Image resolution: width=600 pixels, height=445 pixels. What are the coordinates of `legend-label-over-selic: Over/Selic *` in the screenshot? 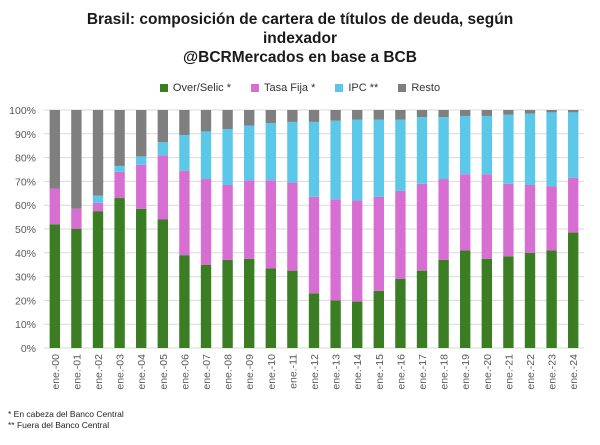 It's located at (201, 88).